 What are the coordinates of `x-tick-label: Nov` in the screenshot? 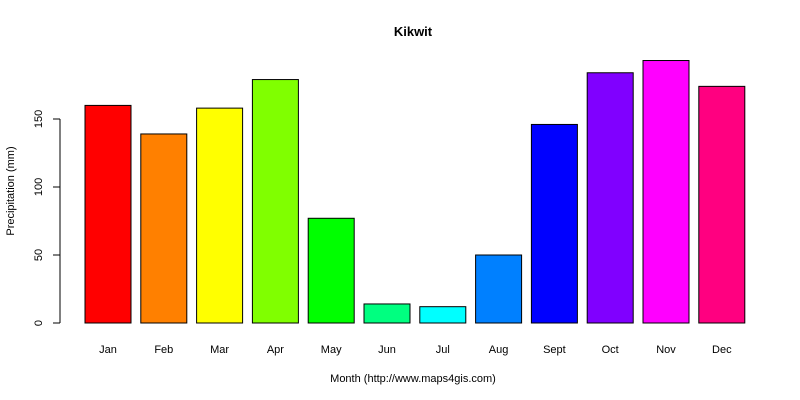 It's located at (666, 350).